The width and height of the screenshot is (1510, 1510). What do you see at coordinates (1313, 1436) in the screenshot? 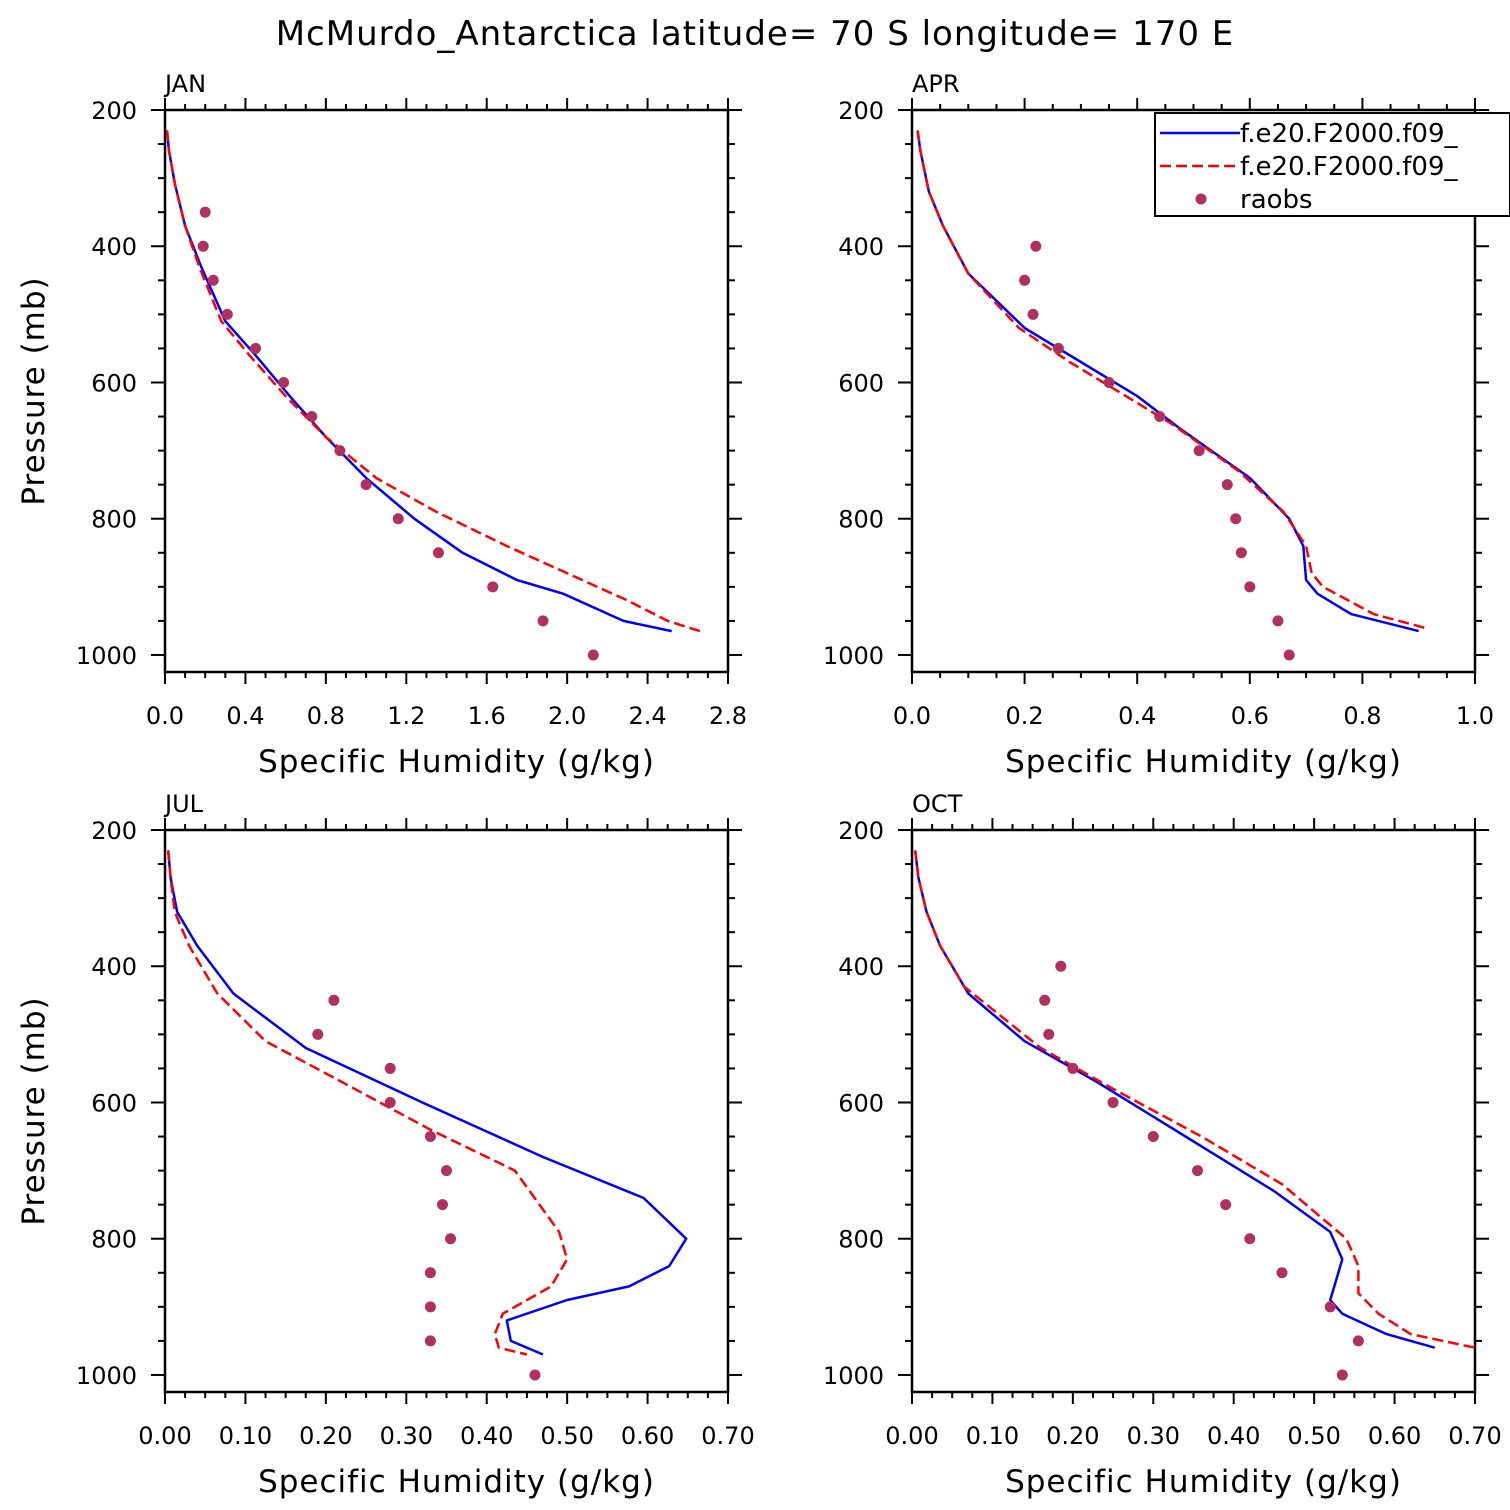
I see `x-tick-label: 0.50` at bounding box center [1313, 1436].